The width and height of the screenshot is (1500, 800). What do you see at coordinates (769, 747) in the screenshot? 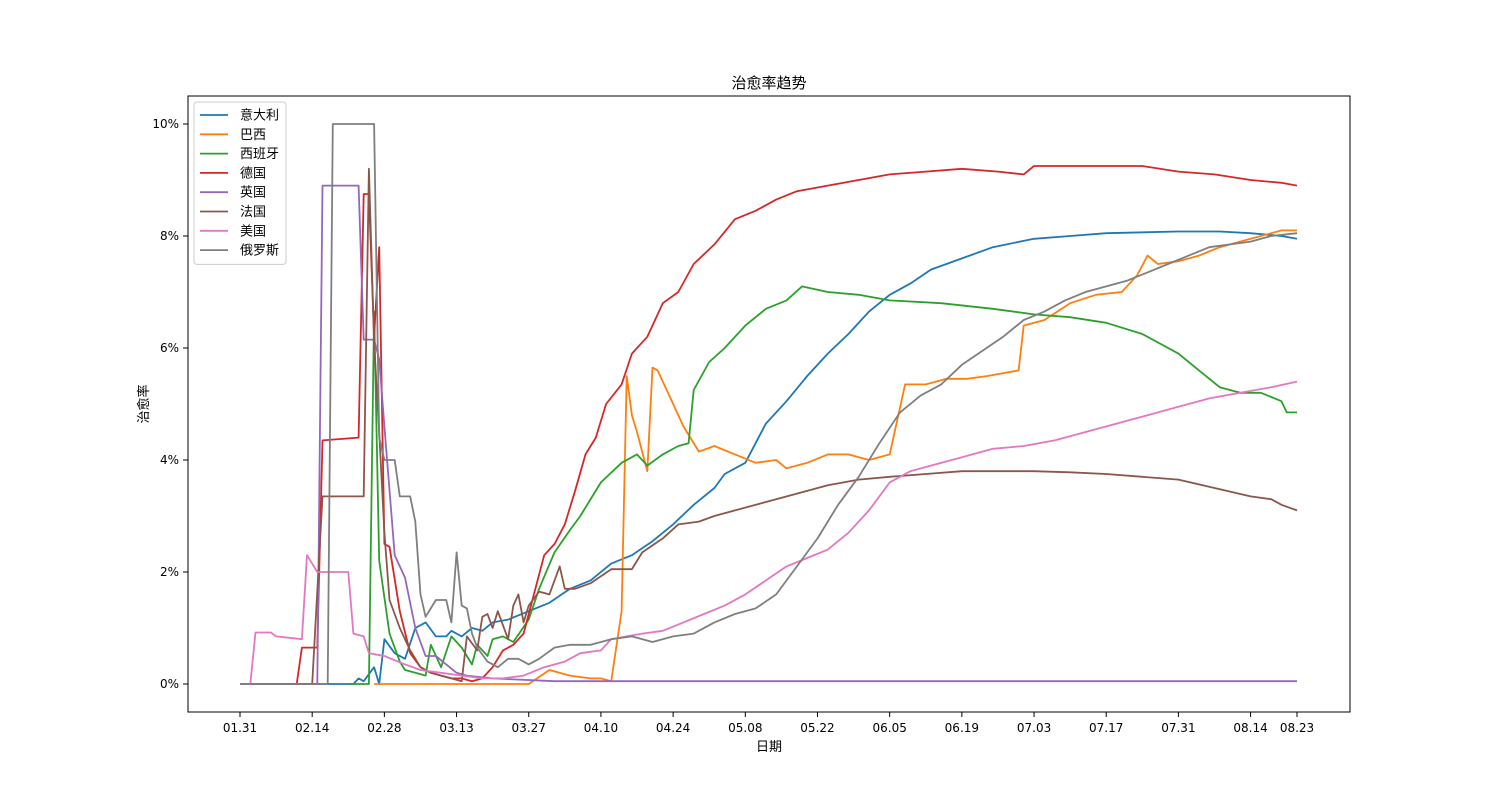
I see `x-axis-title: 日期` at bounding box center [769, 747].